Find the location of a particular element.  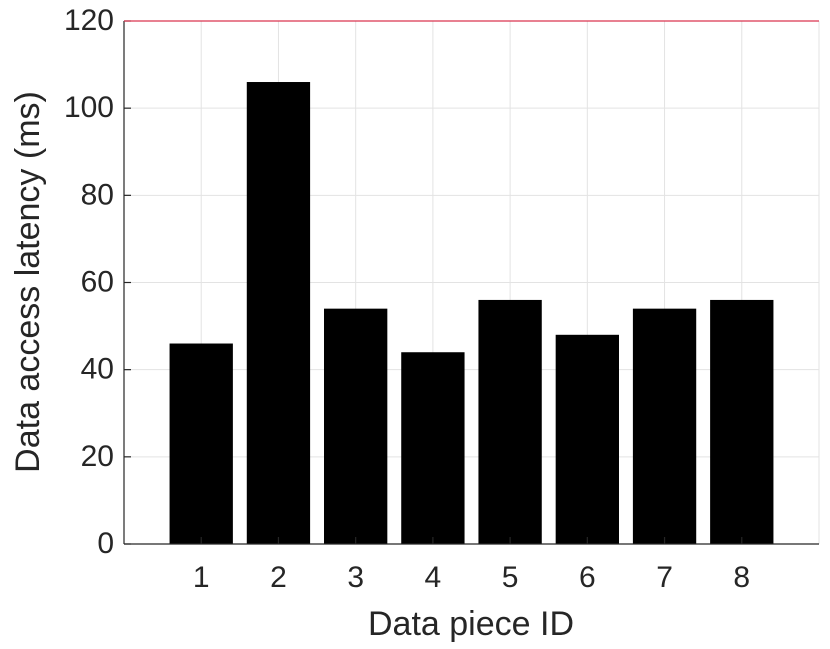

y-tick-label: 40 is located at coordinates (97, 369).